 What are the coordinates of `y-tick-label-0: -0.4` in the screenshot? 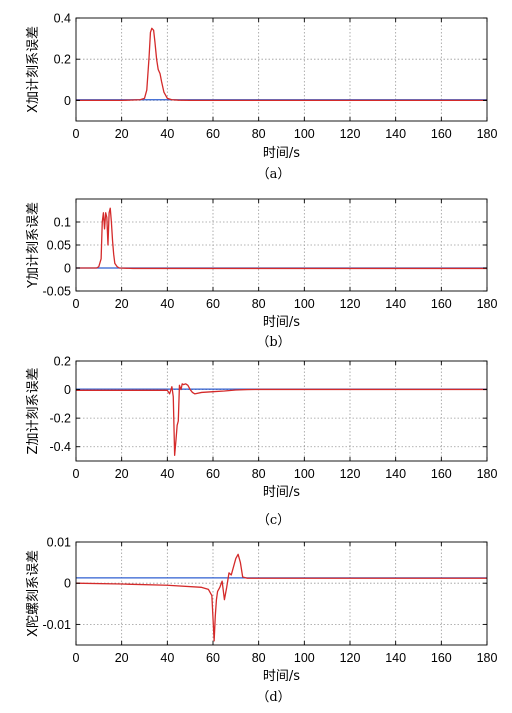 It's located at (60, 447).